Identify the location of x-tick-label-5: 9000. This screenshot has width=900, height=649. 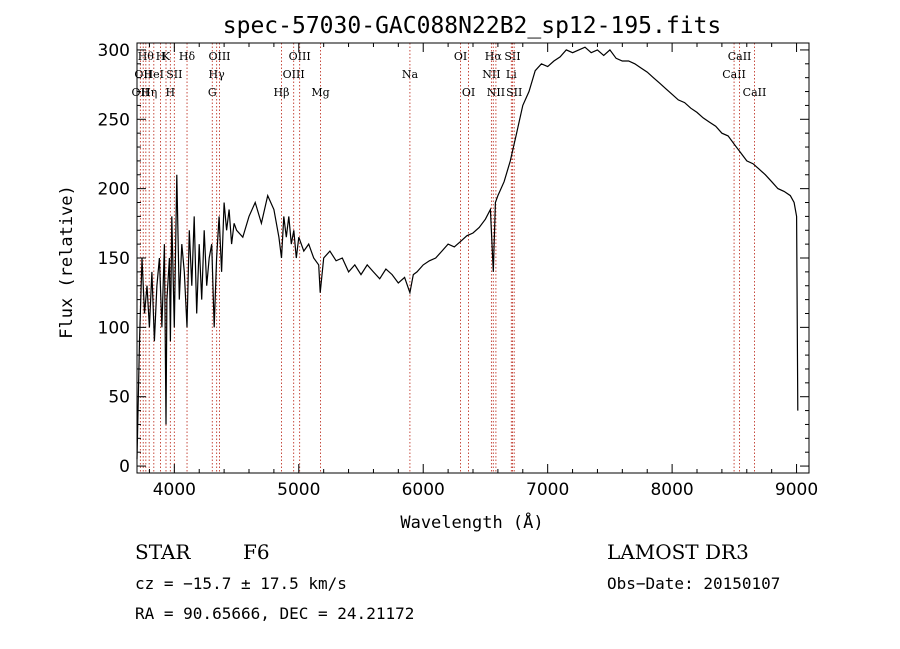
(796, 490).